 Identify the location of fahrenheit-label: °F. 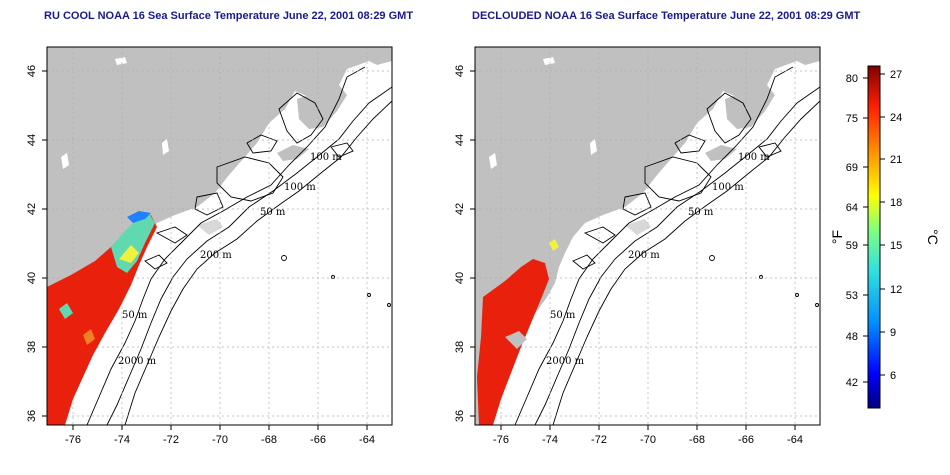
(837, 237).